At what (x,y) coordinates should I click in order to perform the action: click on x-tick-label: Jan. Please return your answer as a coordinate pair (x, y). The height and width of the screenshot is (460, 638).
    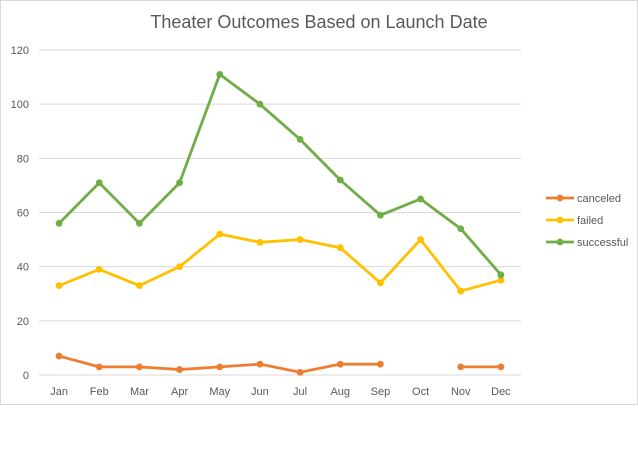
    Looking at the image, I should click on (59, 392).